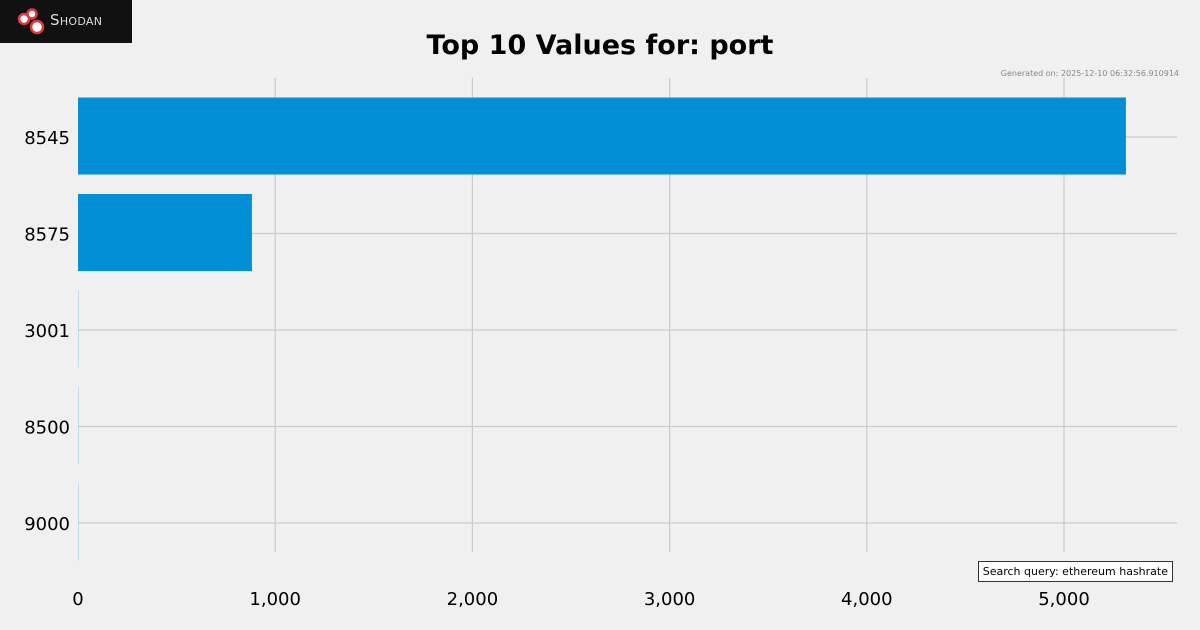 The image size is (1200, 630). Describe the element at coordinates (867, 599) in the screenshot. I see `x-tick-label: 4,000` at that location.